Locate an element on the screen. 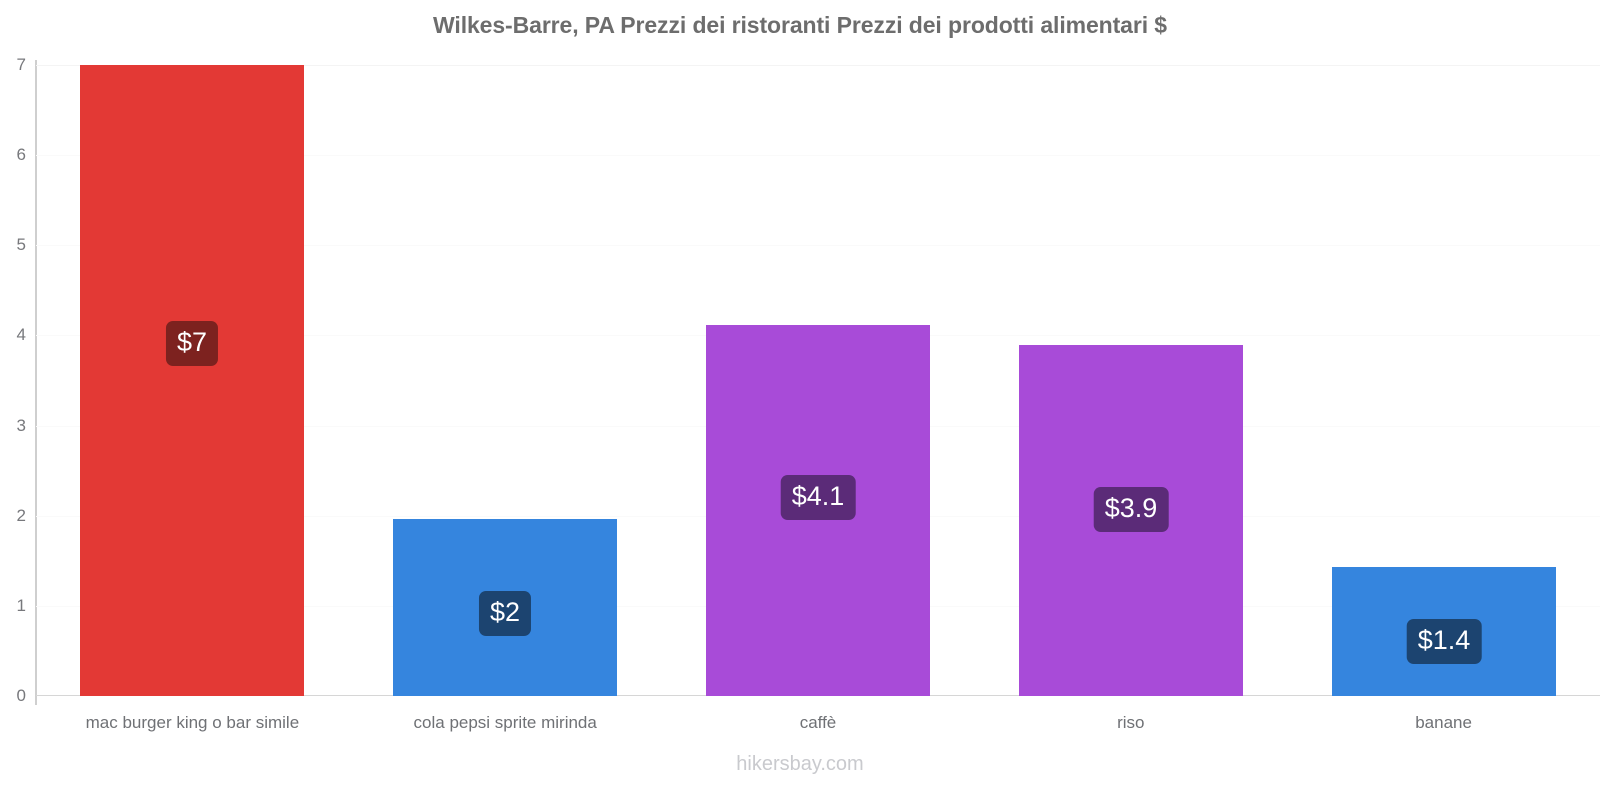 This screenshot has width=1600, height=800. bar-value-label: $4.1 is located at coordinates (818, 497).